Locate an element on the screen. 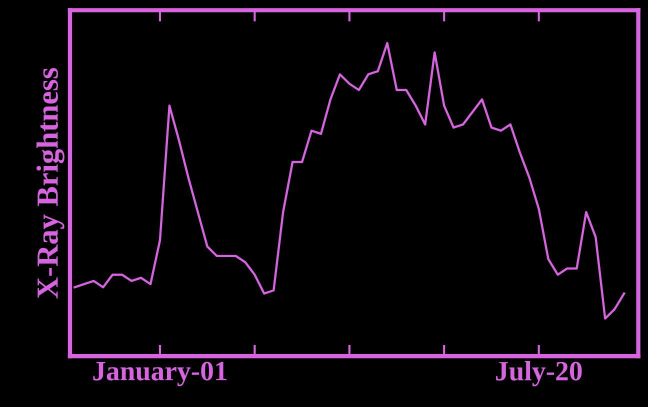  x-tick-label: January-01 is located at coordinates (159, 374).